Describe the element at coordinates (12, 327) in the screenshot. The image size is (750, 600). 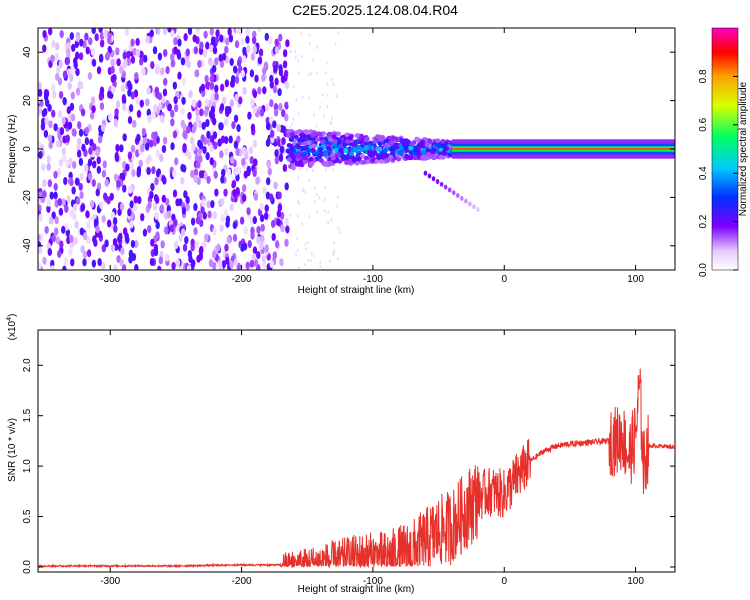
I see `y-multiplier-label: (x104)` at that location.